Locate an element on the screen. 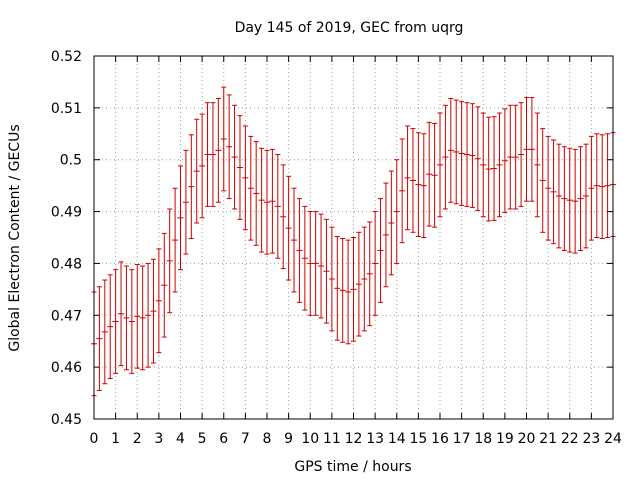 This screenshot has width=640, height=480. y-tick-label: 0.52 is located at coordinates (66, 57).